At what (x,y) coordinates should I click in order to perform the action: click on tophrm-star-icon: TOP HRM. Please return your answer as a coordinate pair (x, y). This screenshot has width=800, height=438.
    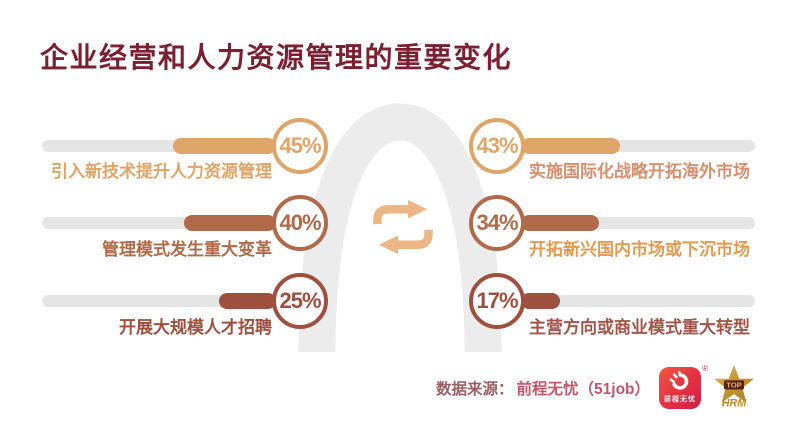
    Looking at the image, I should click on (734, 387).